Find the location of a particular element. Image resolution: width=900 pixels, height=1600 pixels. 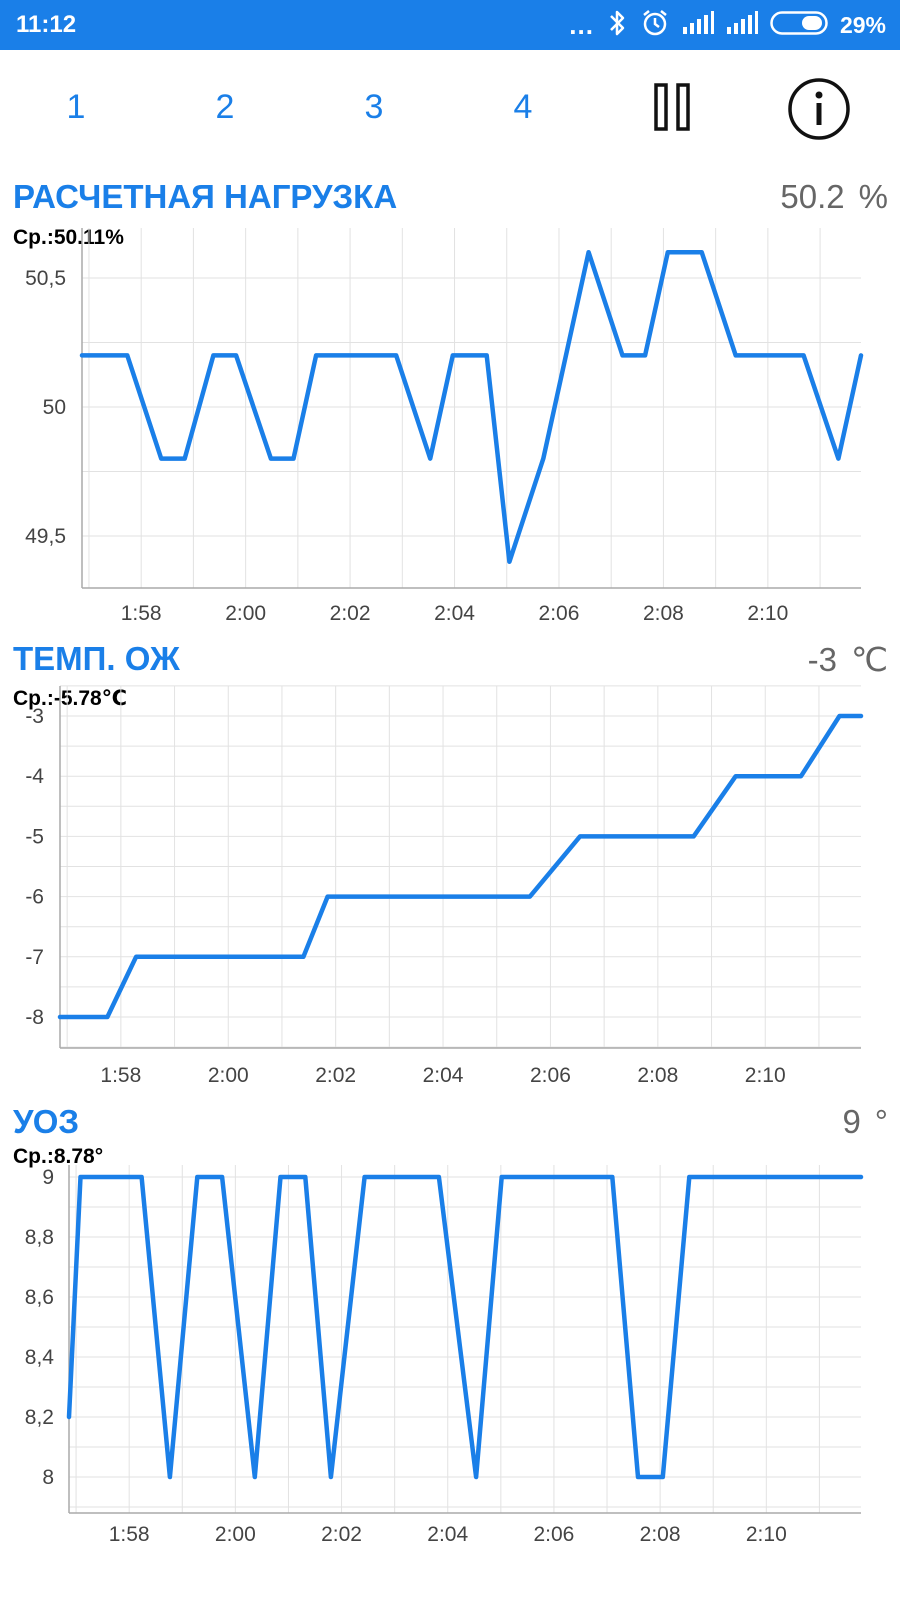

signal-icon is located at coordinates (698, 25).